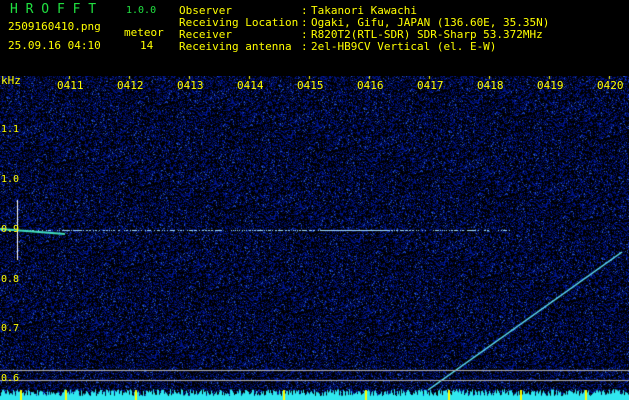 The image size is (629, 400). Describe the element at coordinates (550, 85) in the screenshot. I see `x-tick-label: 0419` at that location.